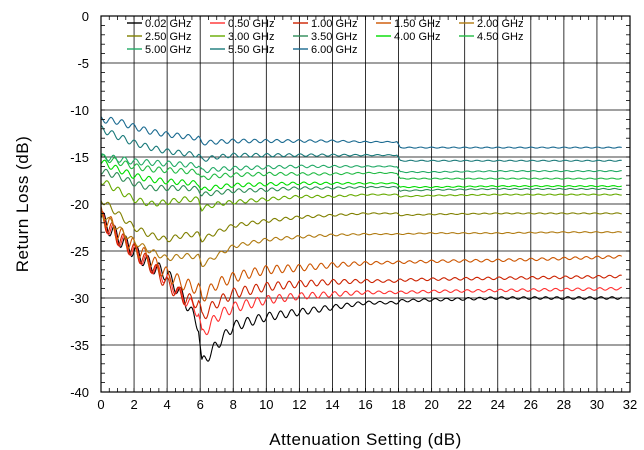 This screenshot has height=450, width=644. I want to click on legend-label: 0.02 GHz, so click(168, 24).